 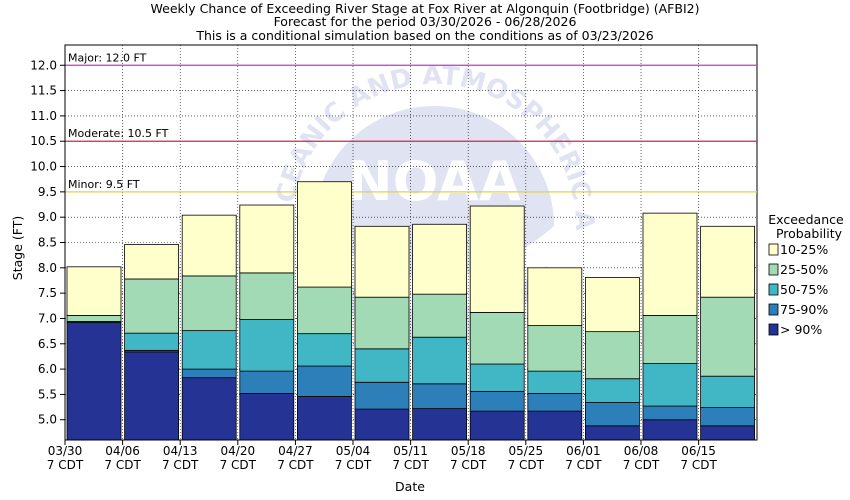 I want to click on x-tick-date: 03/30, so click(x=65, y=451).